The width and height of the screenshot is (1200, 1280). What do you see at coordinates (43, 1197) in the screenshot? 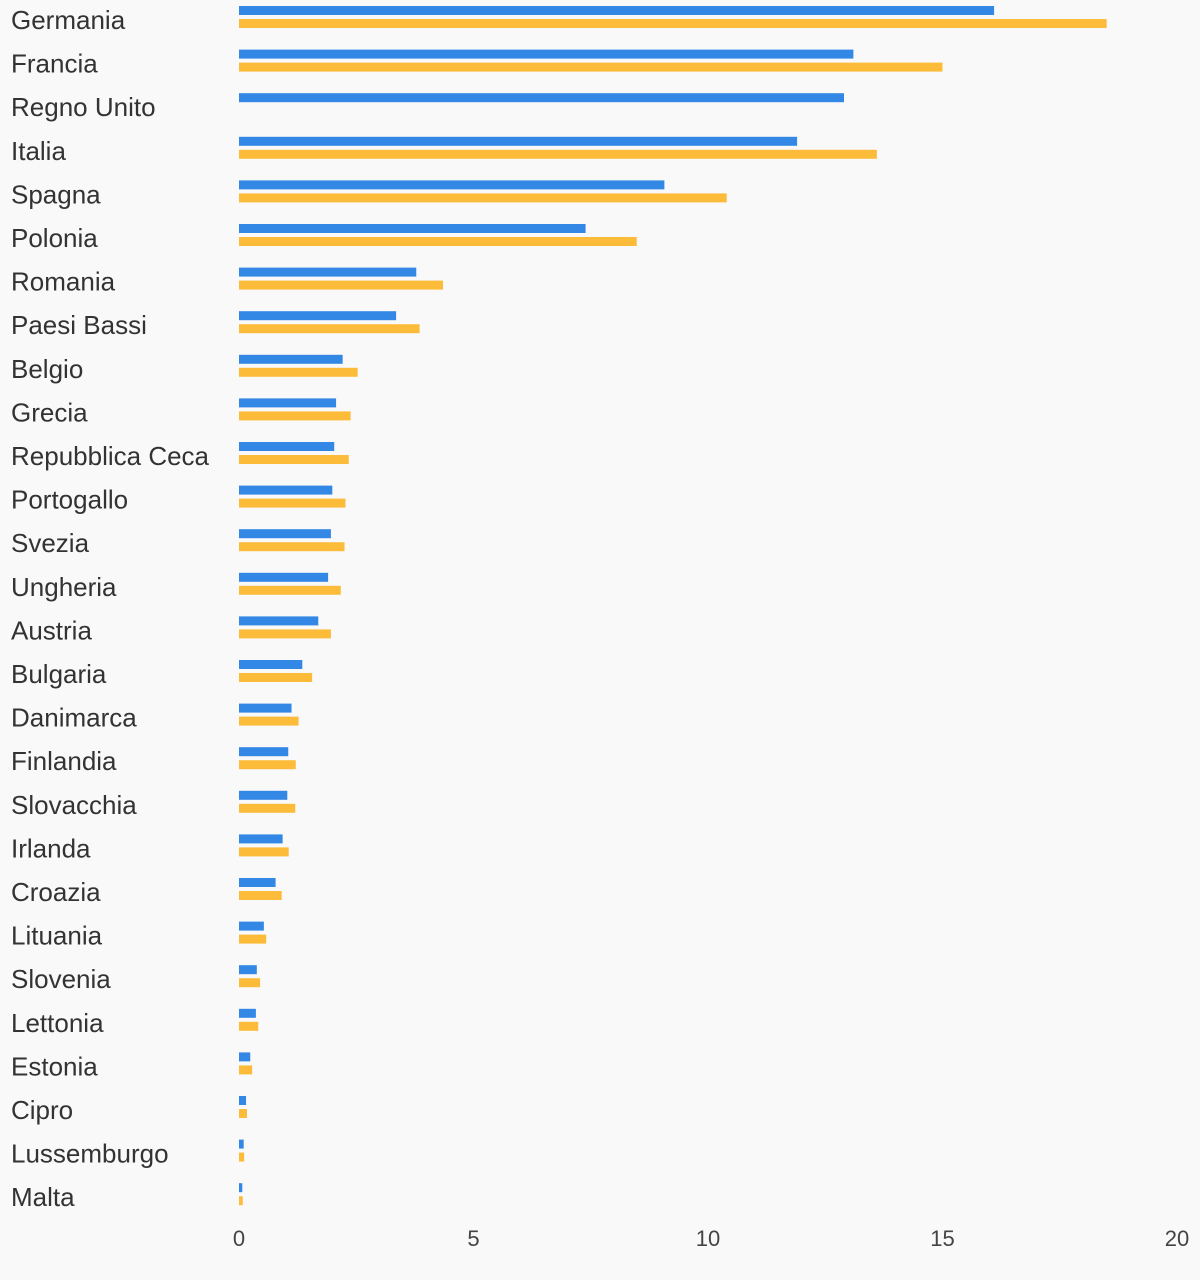
I see `category-label: Malta` at bounding box center [43, 1197].